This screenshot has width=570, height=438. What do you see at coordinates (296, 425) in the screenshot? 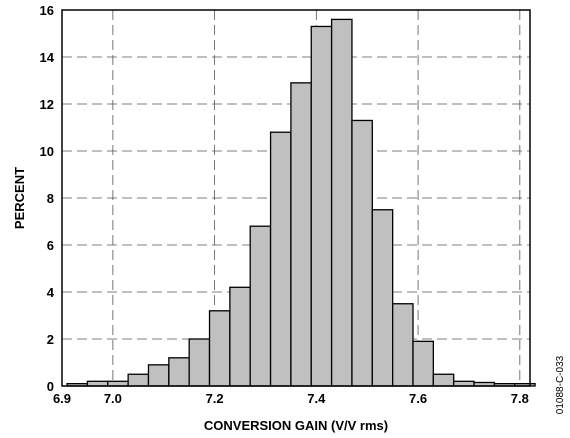
I see `x-axis-title: CONVERSION GAIN (V/V rms)` at bounding box center [296, 425].